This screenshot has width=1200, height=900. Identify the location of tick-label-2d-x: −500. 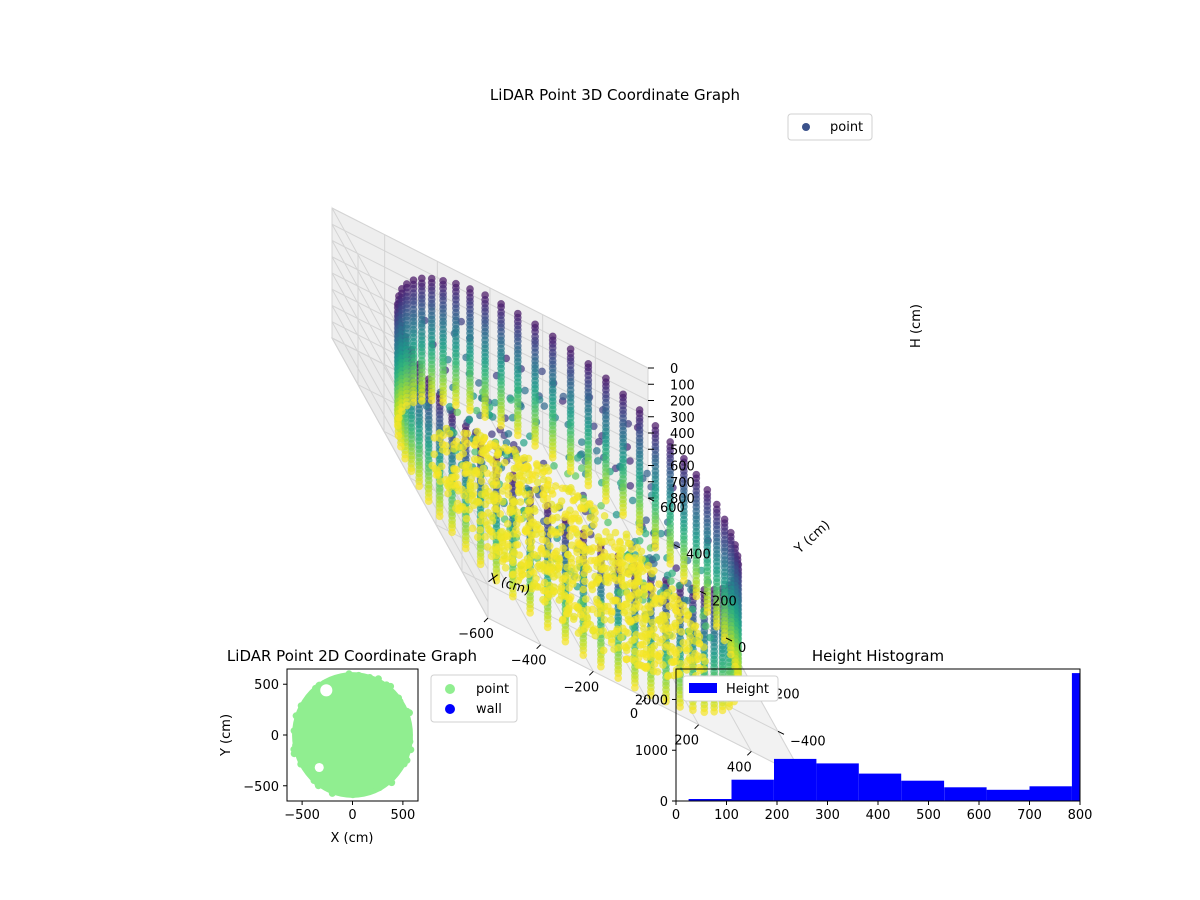
(302, 815).